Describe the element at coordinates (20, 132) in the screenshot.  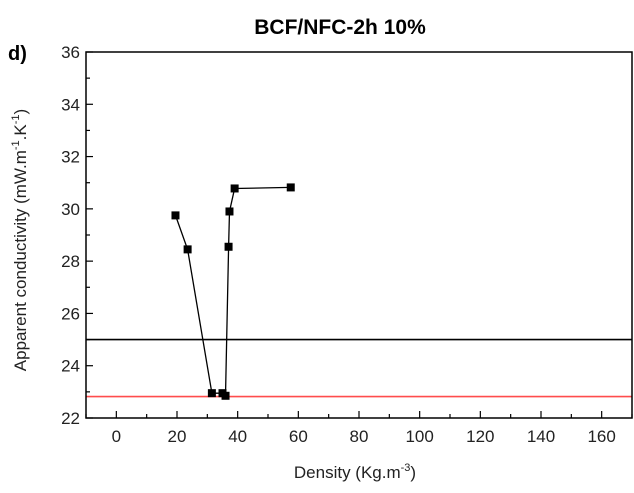
I see `y-axis-label-mid: .K` at that location.